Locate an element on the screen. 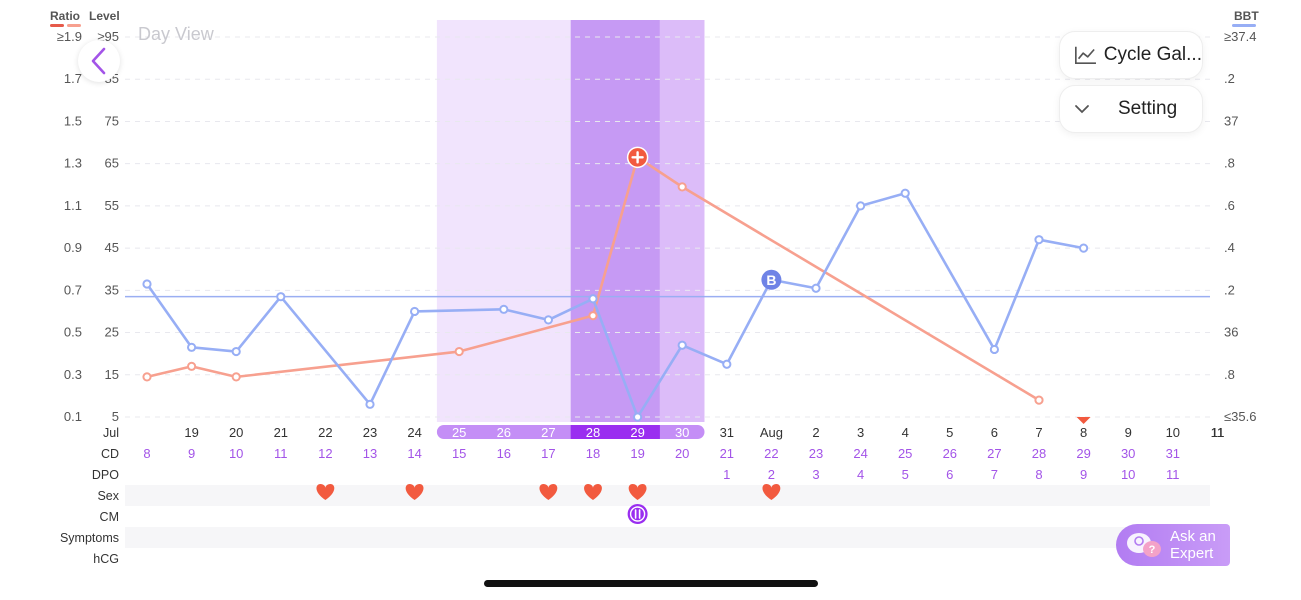  dpo-value: 7 is located at coordinates (994, 474).